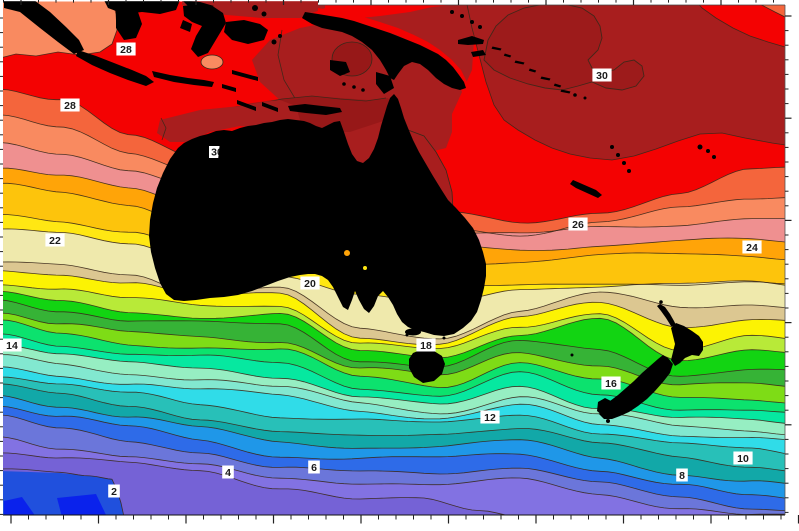 The height and width of the screenshot is (531, 799). Describe the element at coordinates (752, 248) in the screenshot. I see `svg-text: 24` at that location.